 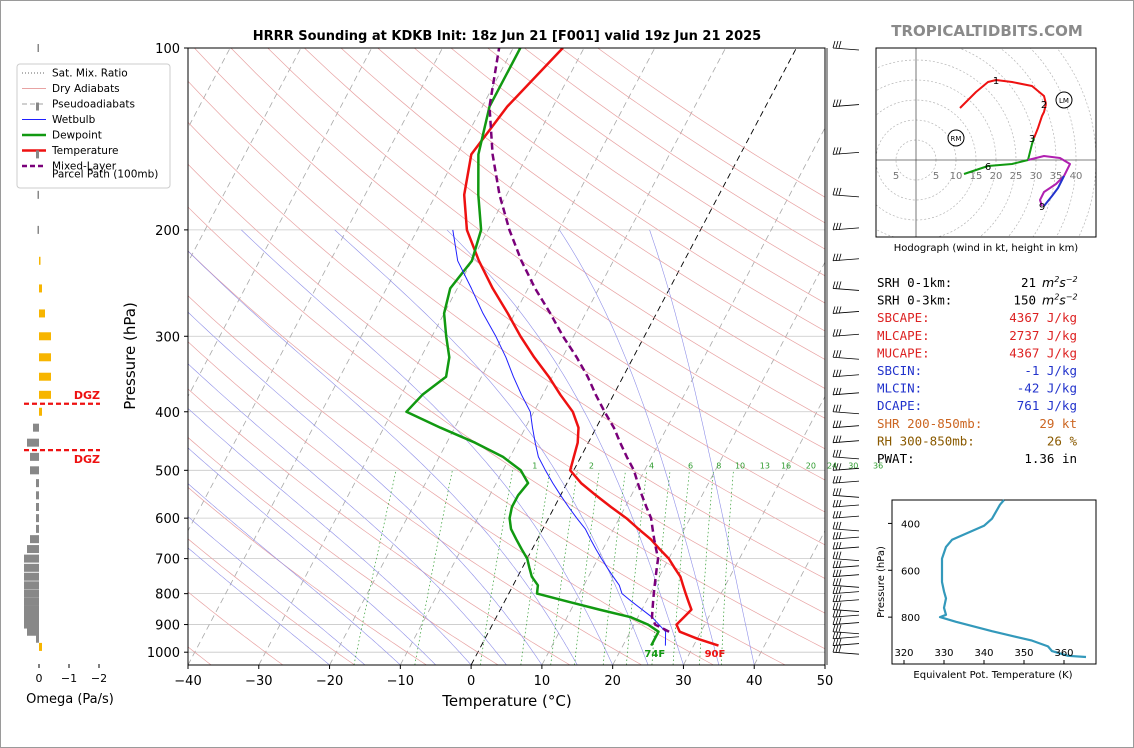 What do you see at coordinates (881, 582) in the screenshot?
I see `theta-e-pressure-label: Pressure (hPa)` at bounding box center [881, 582].